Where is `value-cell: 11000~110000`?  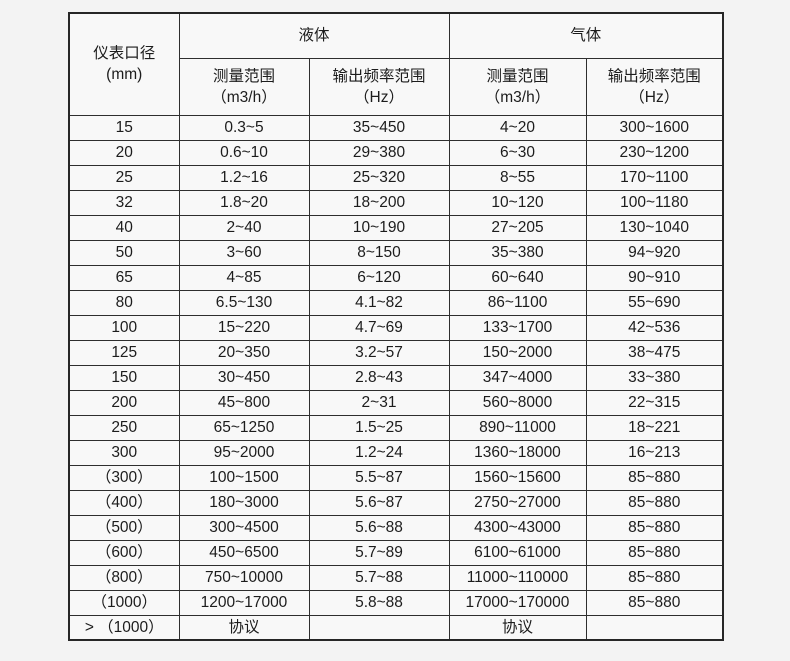
value-cell: 11000~110000 is located at coordinates (517, 577).